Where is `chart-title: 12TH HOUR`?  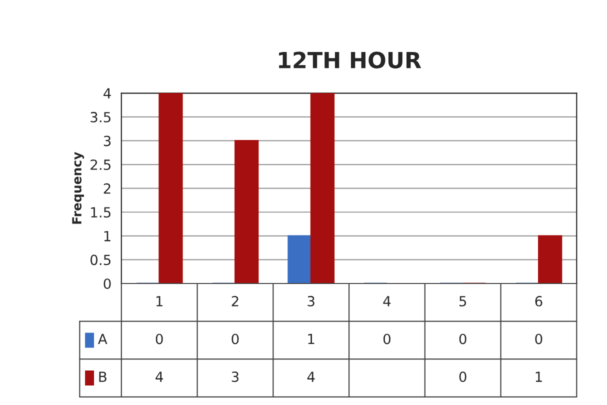
chart-title: 12TH HOUR is located at coordinates (350, 60).